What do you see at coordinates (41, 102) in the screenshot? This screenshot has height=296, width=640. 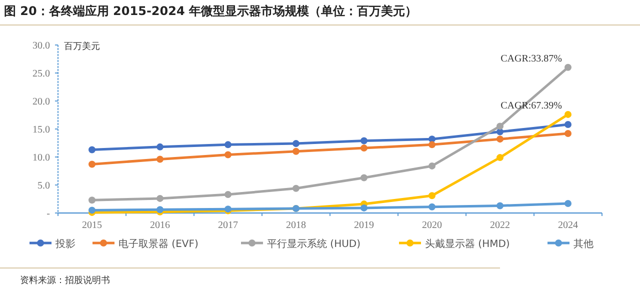 I see `y-tick-label: 20.0` at bounding box center [41, 102].